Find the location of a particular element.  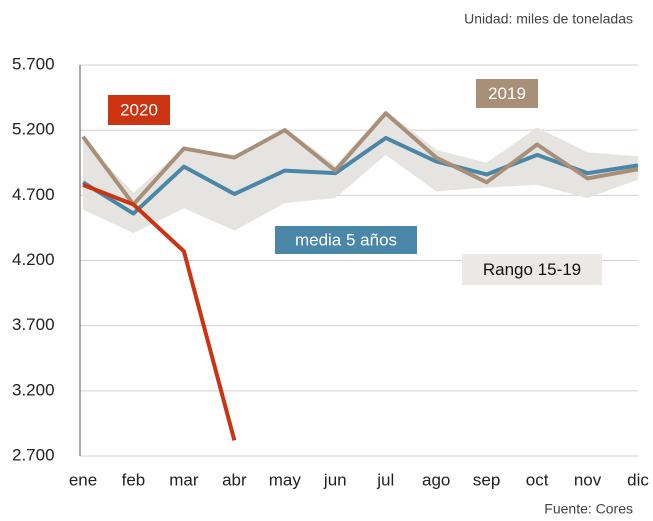

legend-label: 2019 is located at coordinates (507, 93).